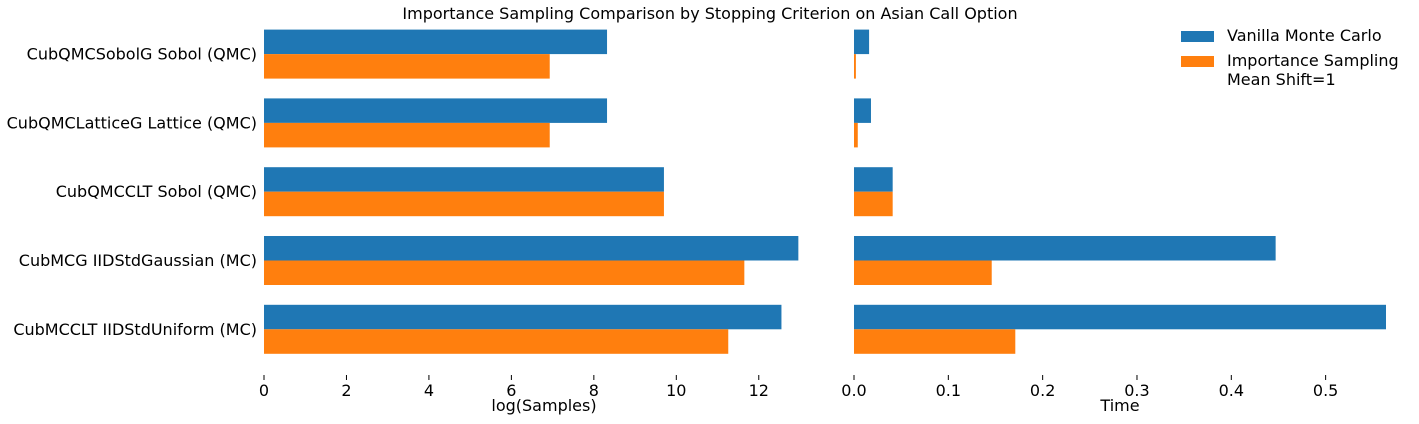 This screenshot has width=1419, height=424. What do you see at coordinates (1042, 390) in the screenshot?
I see `x-tick-label: 0.2` at bounding box center [1042, 390].